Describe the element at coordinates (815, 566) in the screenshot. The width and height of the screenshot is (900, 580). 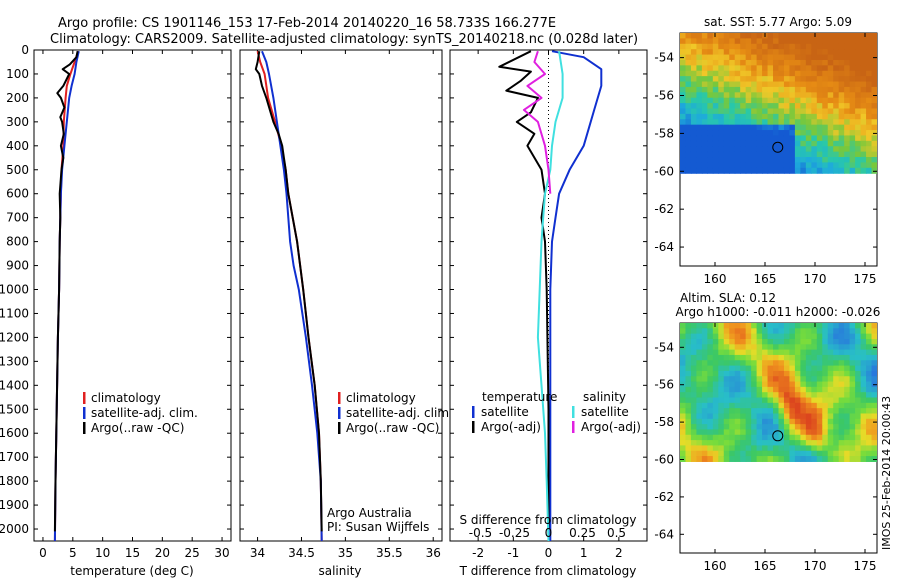
I see `lon-tick-label: 170` at that location.